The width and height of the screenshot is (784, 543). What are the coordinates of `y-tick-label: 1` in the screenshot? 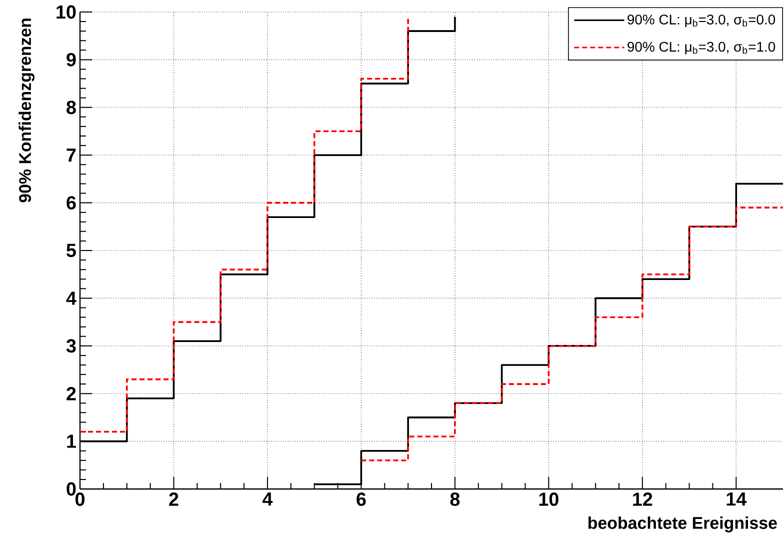 It's located at (71, 441).